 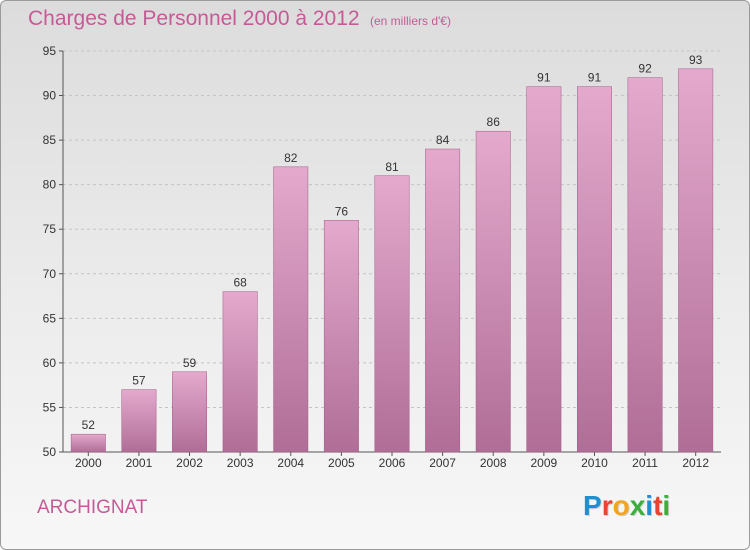 I want to click on data-label: 93, so click(x=696, y=60).